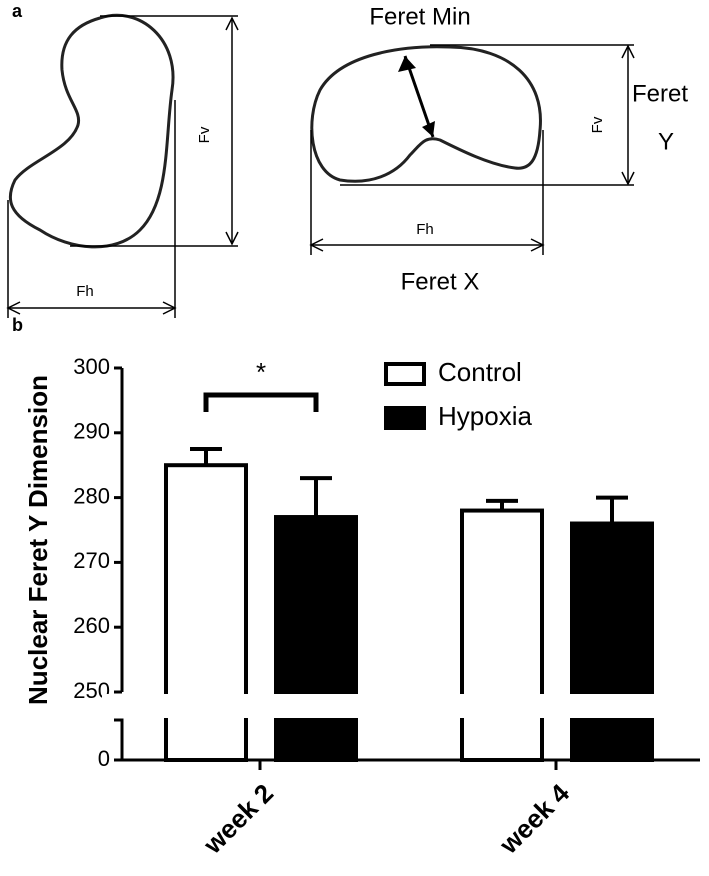 This screenshot has width=709, height=876. I want to click on panel-label: b, so click(17, 325).